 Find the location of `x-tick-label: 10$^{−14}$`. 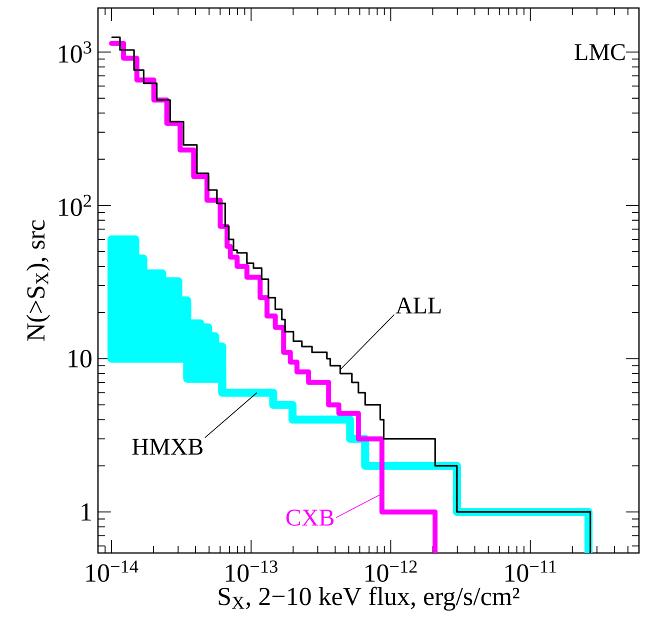

x-tick-label: 10$^{−14}$ is located at coordinates (112, 571).